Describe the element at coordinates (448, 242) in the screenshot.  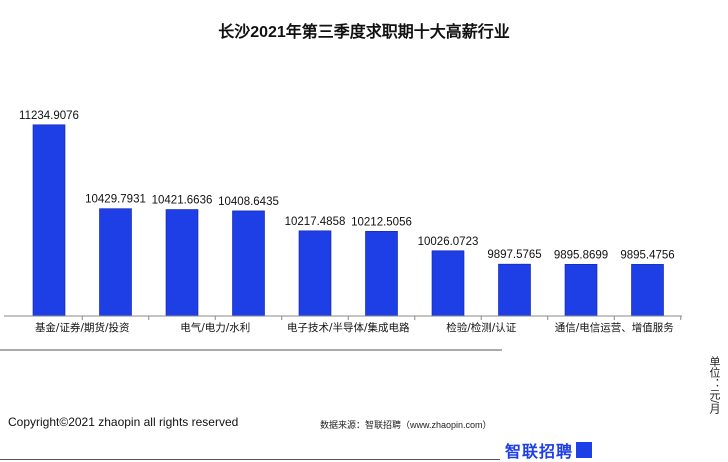
I see `bar-value-label: 10026.0723` at that location.